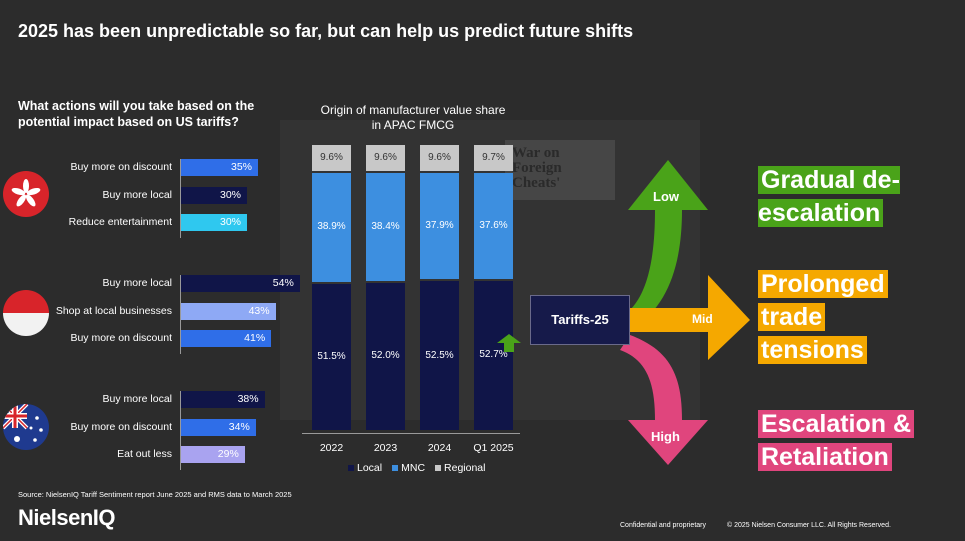  I want to click on scenario-low: Gradual de-escalation, so click(843, 197).